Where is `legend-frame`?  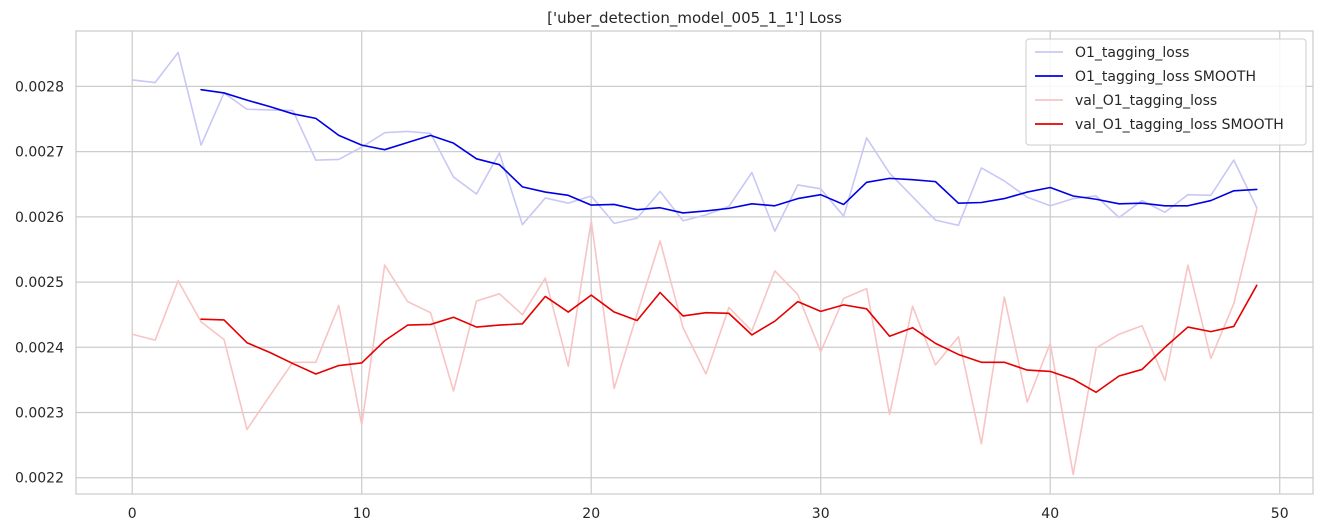
legend-frame is located at coordinates (1166, 92).